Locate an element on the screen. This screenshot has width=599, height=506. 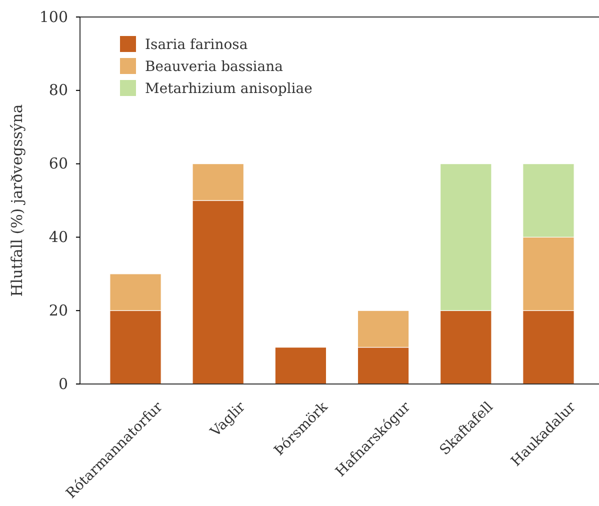
y-tick-label: 0 is located at coordinates (63, 383).